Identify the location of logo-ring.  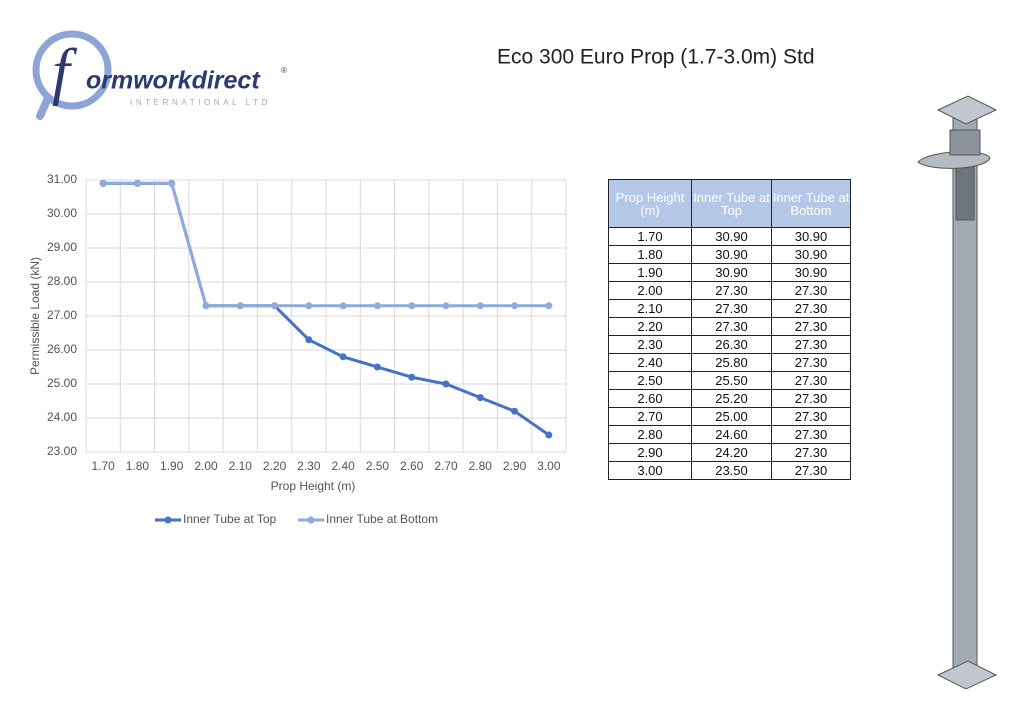
(72, 70).